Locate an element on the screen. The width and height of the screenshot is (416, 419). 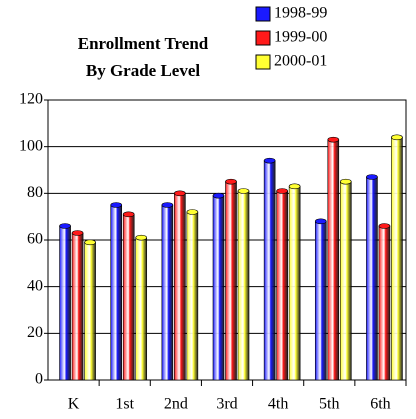
x-tick-label: K is located at coordinates (74, 404).